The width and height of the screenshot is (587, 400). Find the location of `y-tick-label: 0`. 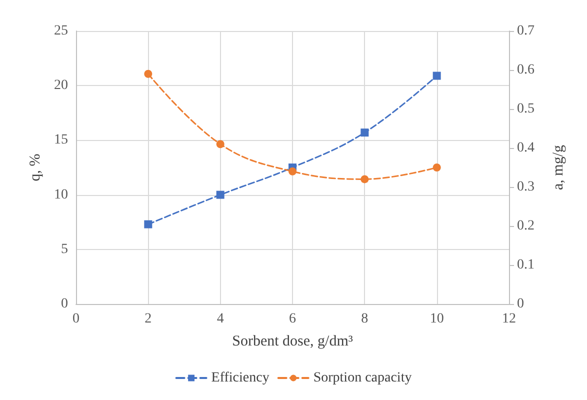

y-tick-label: 0 is located at coordinates (64, 304).